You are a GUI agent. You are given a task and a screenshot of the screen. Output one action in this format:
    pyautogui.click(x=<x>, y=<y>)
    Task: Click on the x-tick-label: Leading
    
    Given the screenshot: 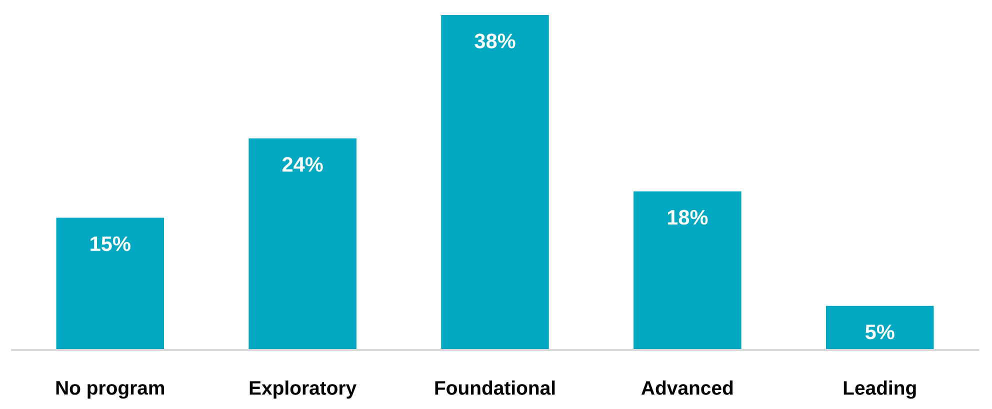 What is the action you would take?
    pyautogui.click(x=880, y=389)
    